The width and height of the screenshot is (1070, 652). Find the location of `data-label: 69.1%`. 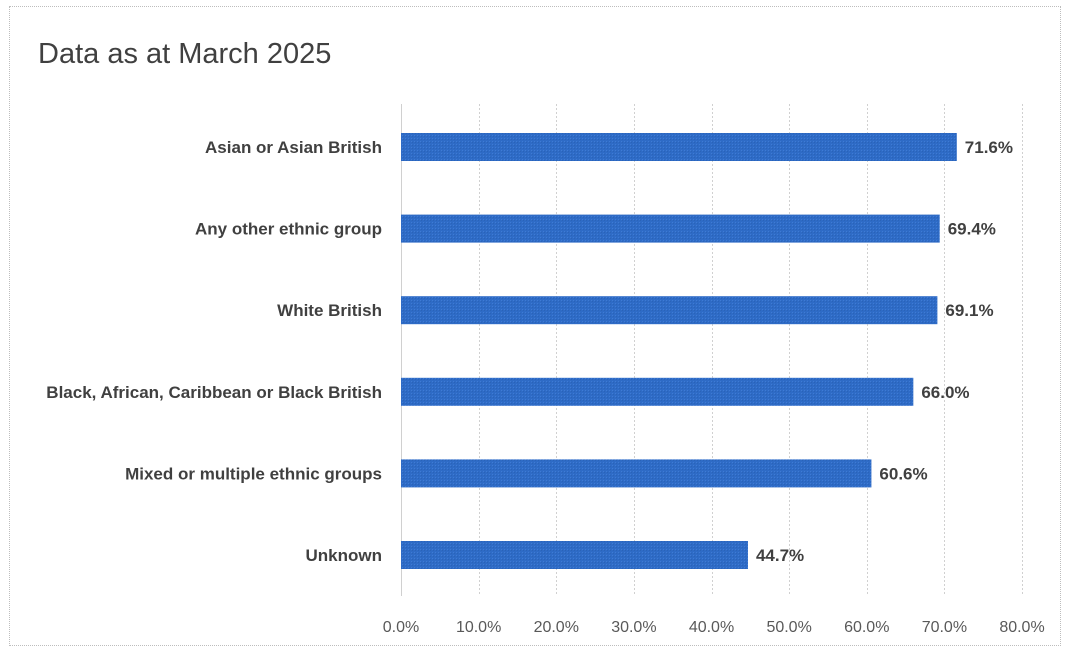

data-label: 69.1% is located at coordinates (969, 310).